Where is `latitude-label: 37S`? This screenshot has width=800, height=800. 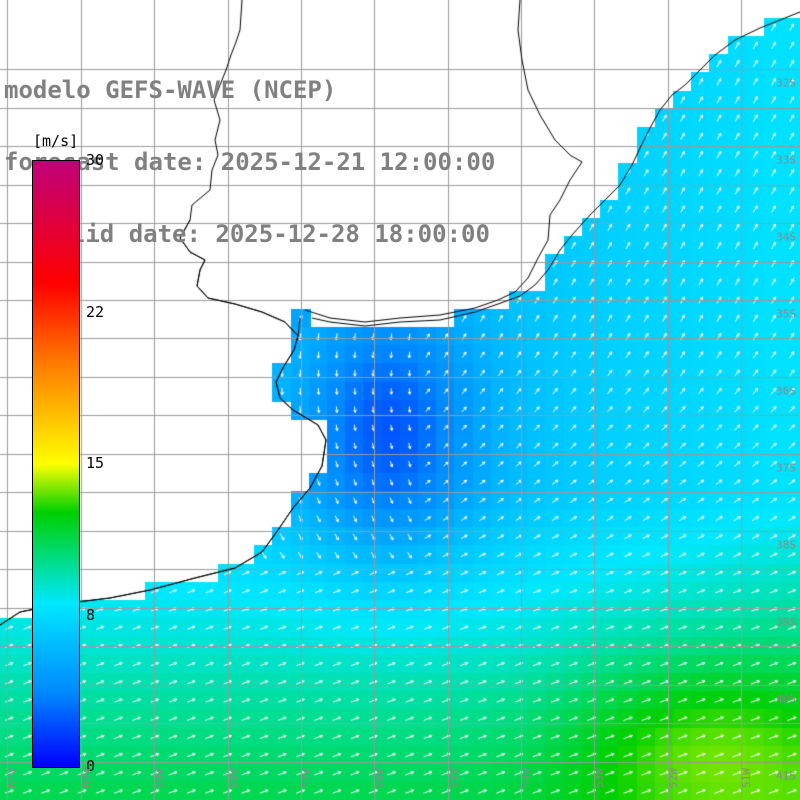
latitude-label: 37S is located at coordinates (786, 468).